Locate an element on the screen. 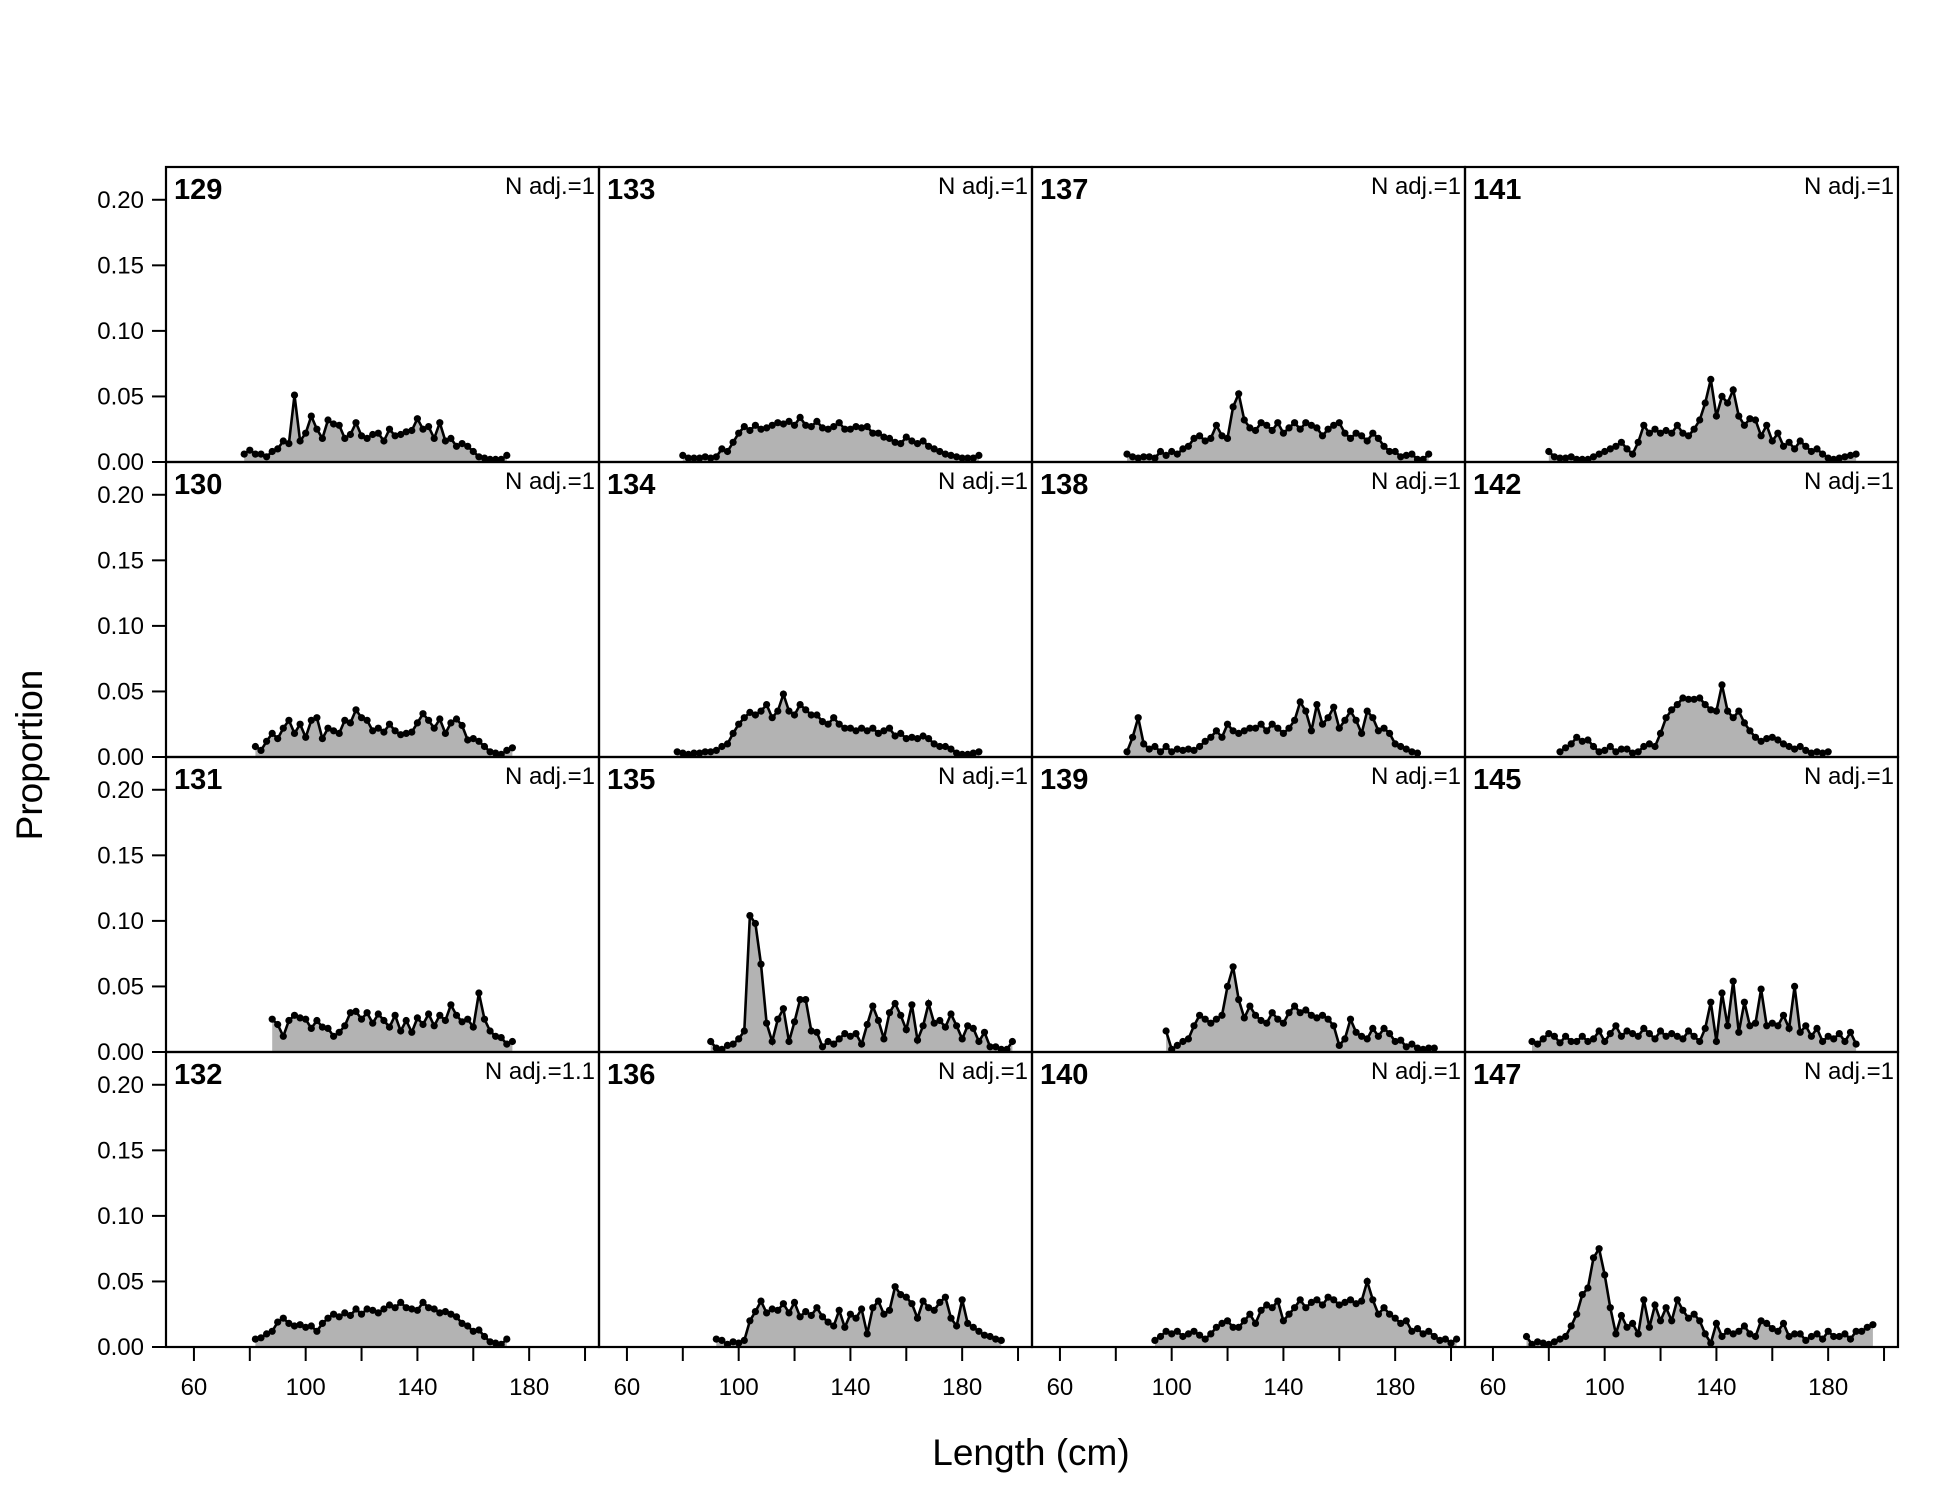 This screenshot has width=1950, height=1500. panel-140: 140 N adj.=1 60 100 140 180 is located at coordinates (1248, 1225).